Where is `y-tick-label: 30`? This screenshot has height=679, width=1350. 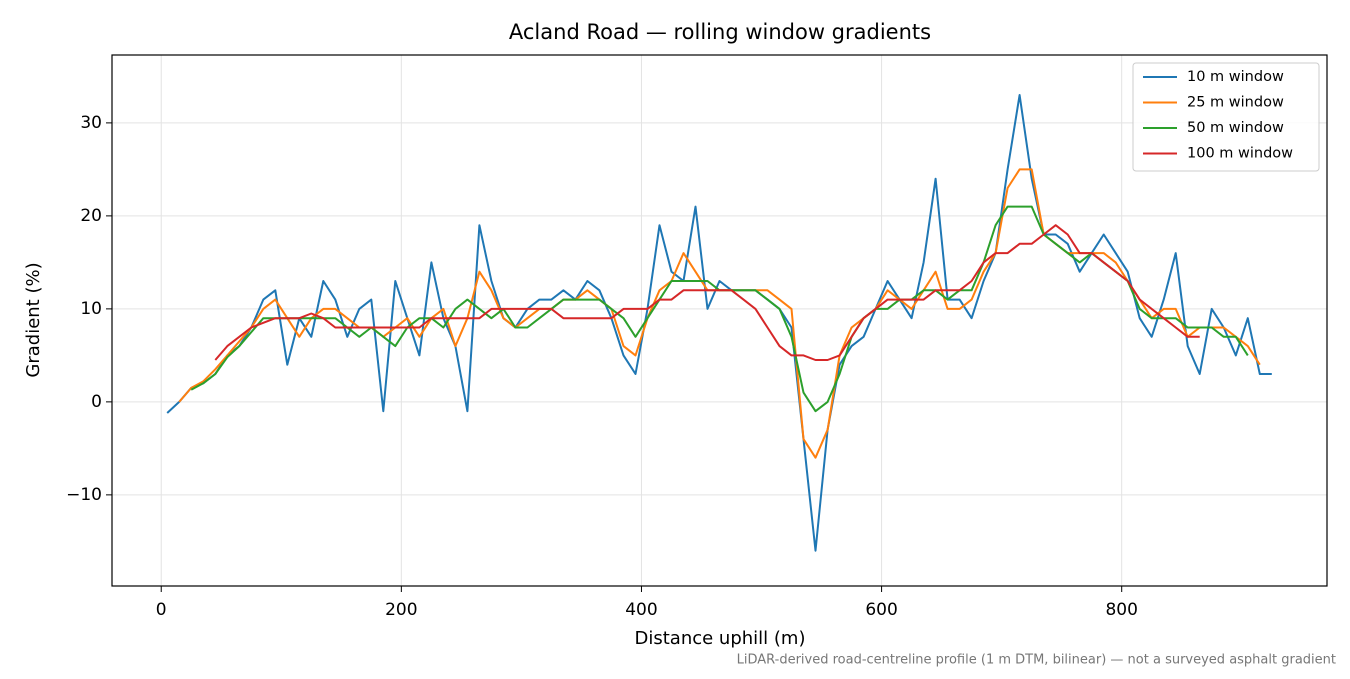 y-tick-label: 30 is located at coordinates (91, 123).